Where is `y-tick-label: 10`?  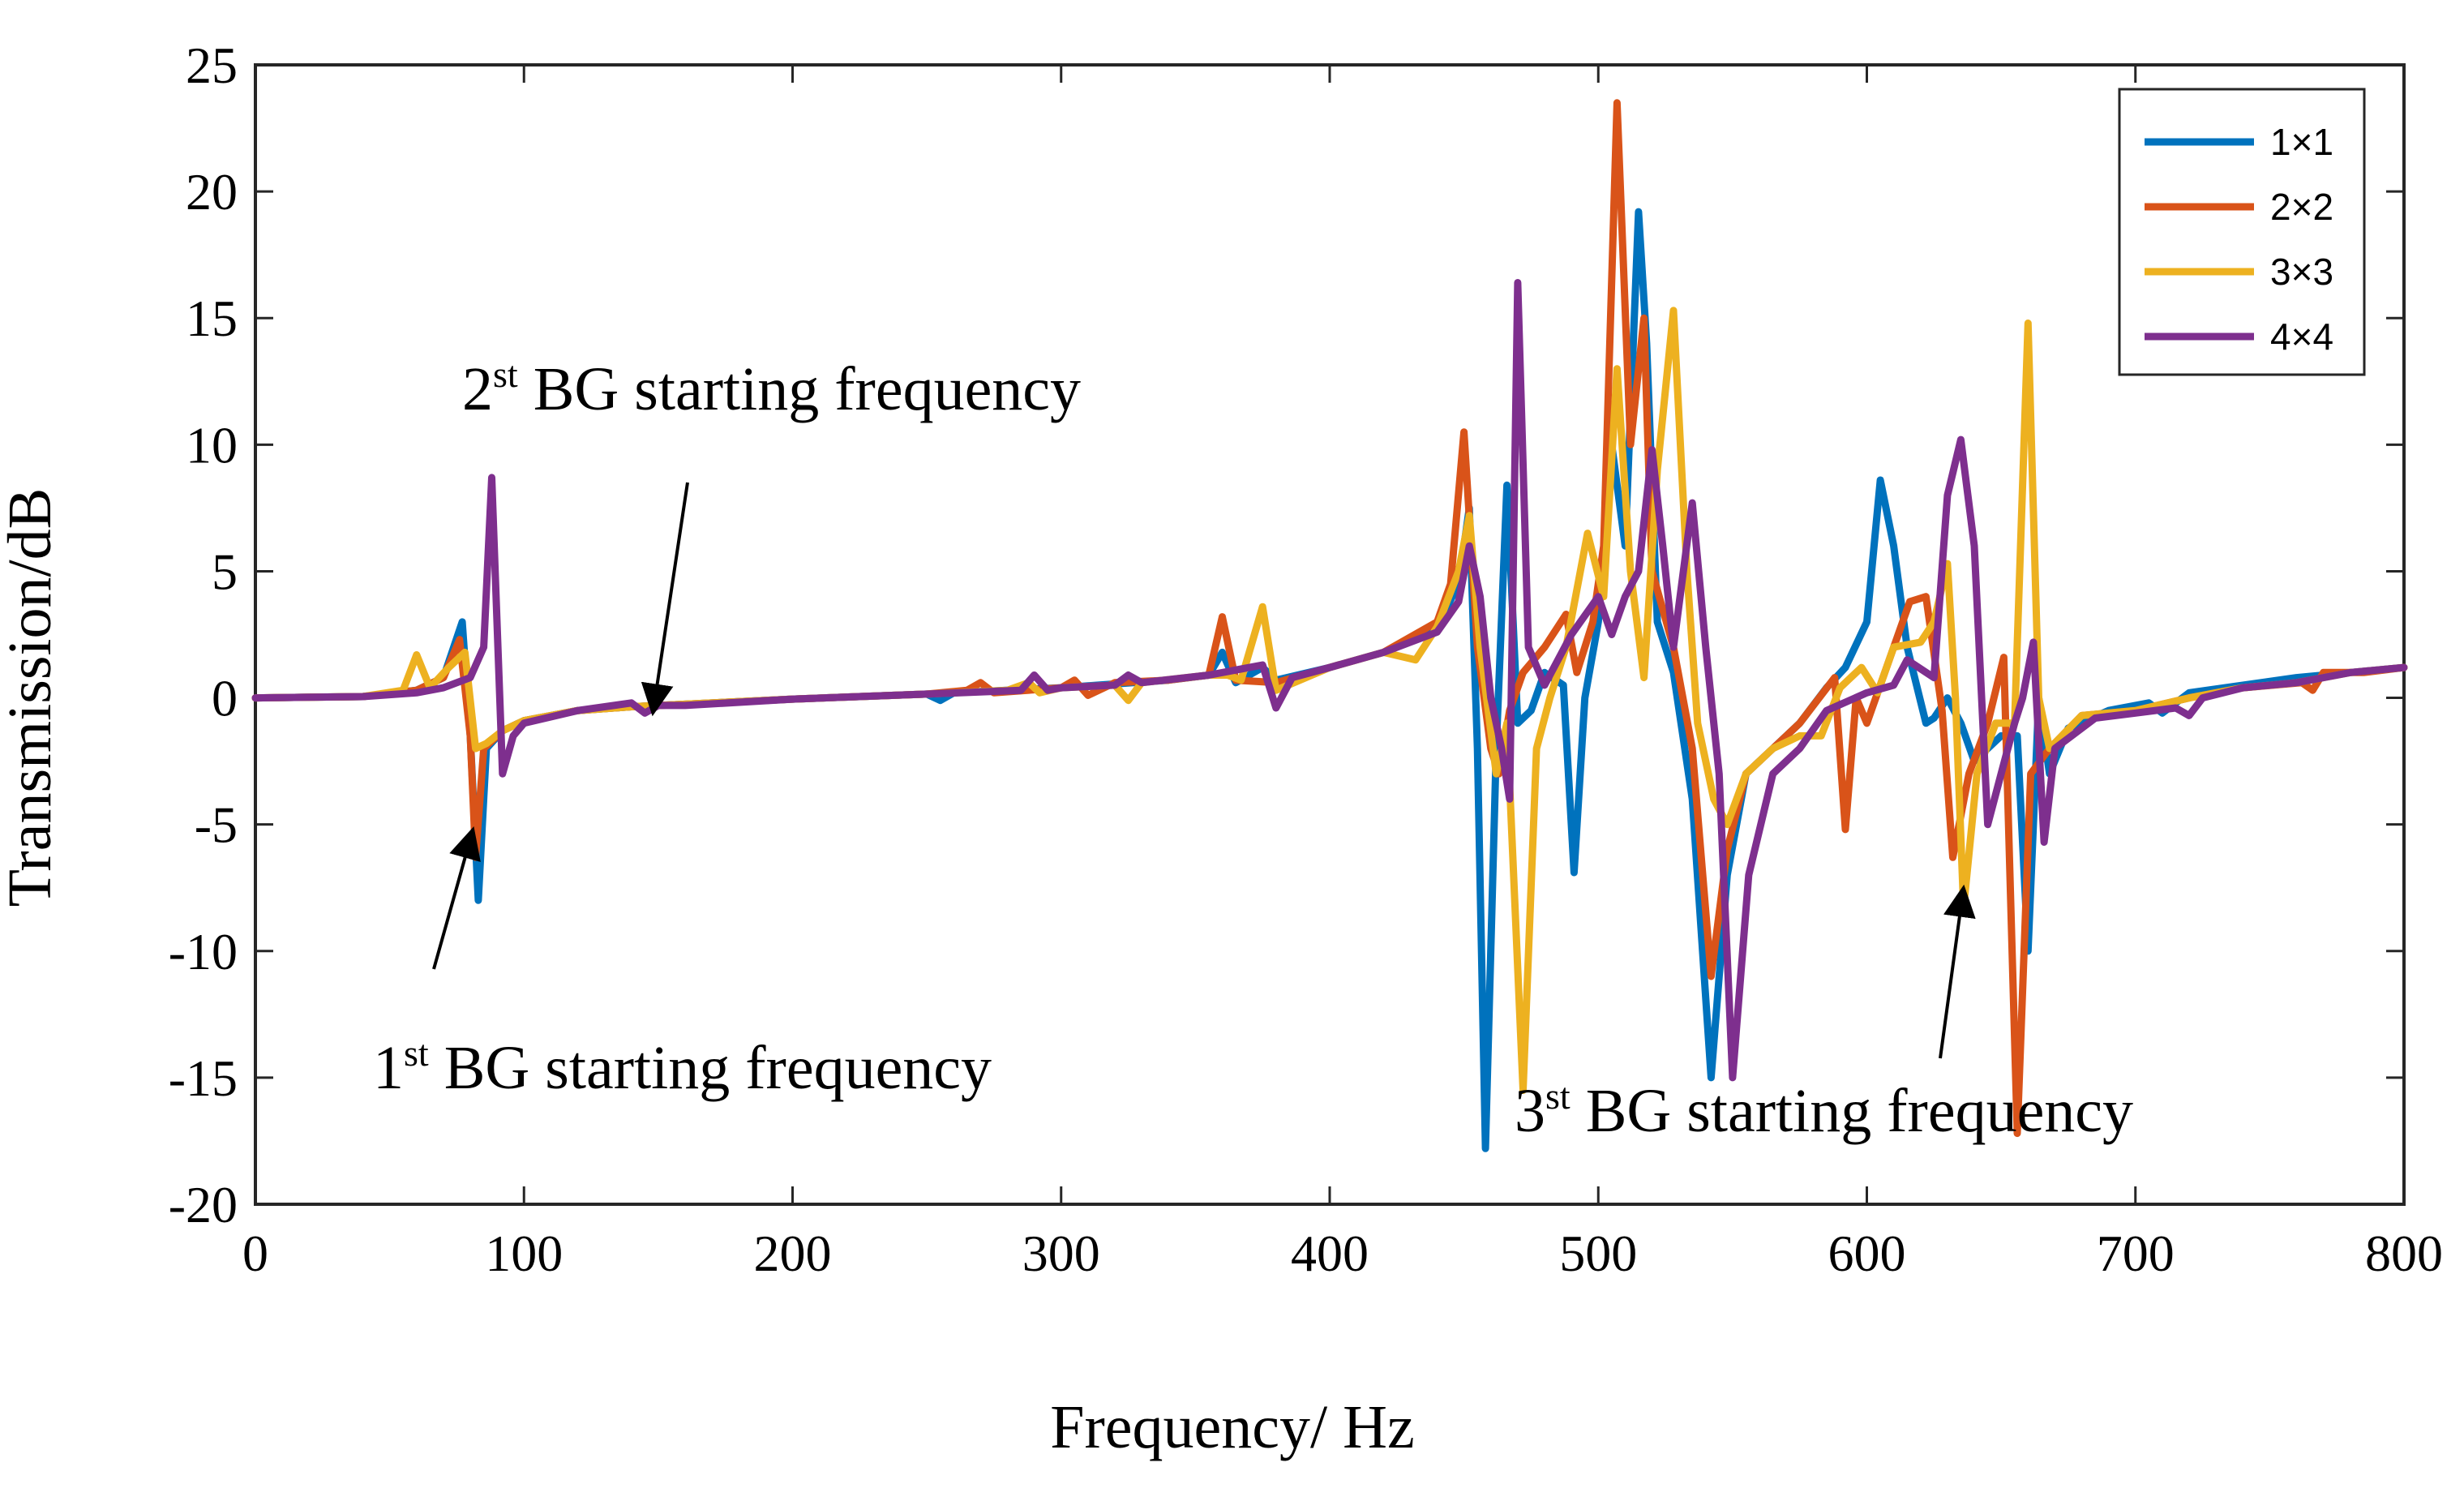
y-tick-label: 10 is located at coordinates (212, 445).